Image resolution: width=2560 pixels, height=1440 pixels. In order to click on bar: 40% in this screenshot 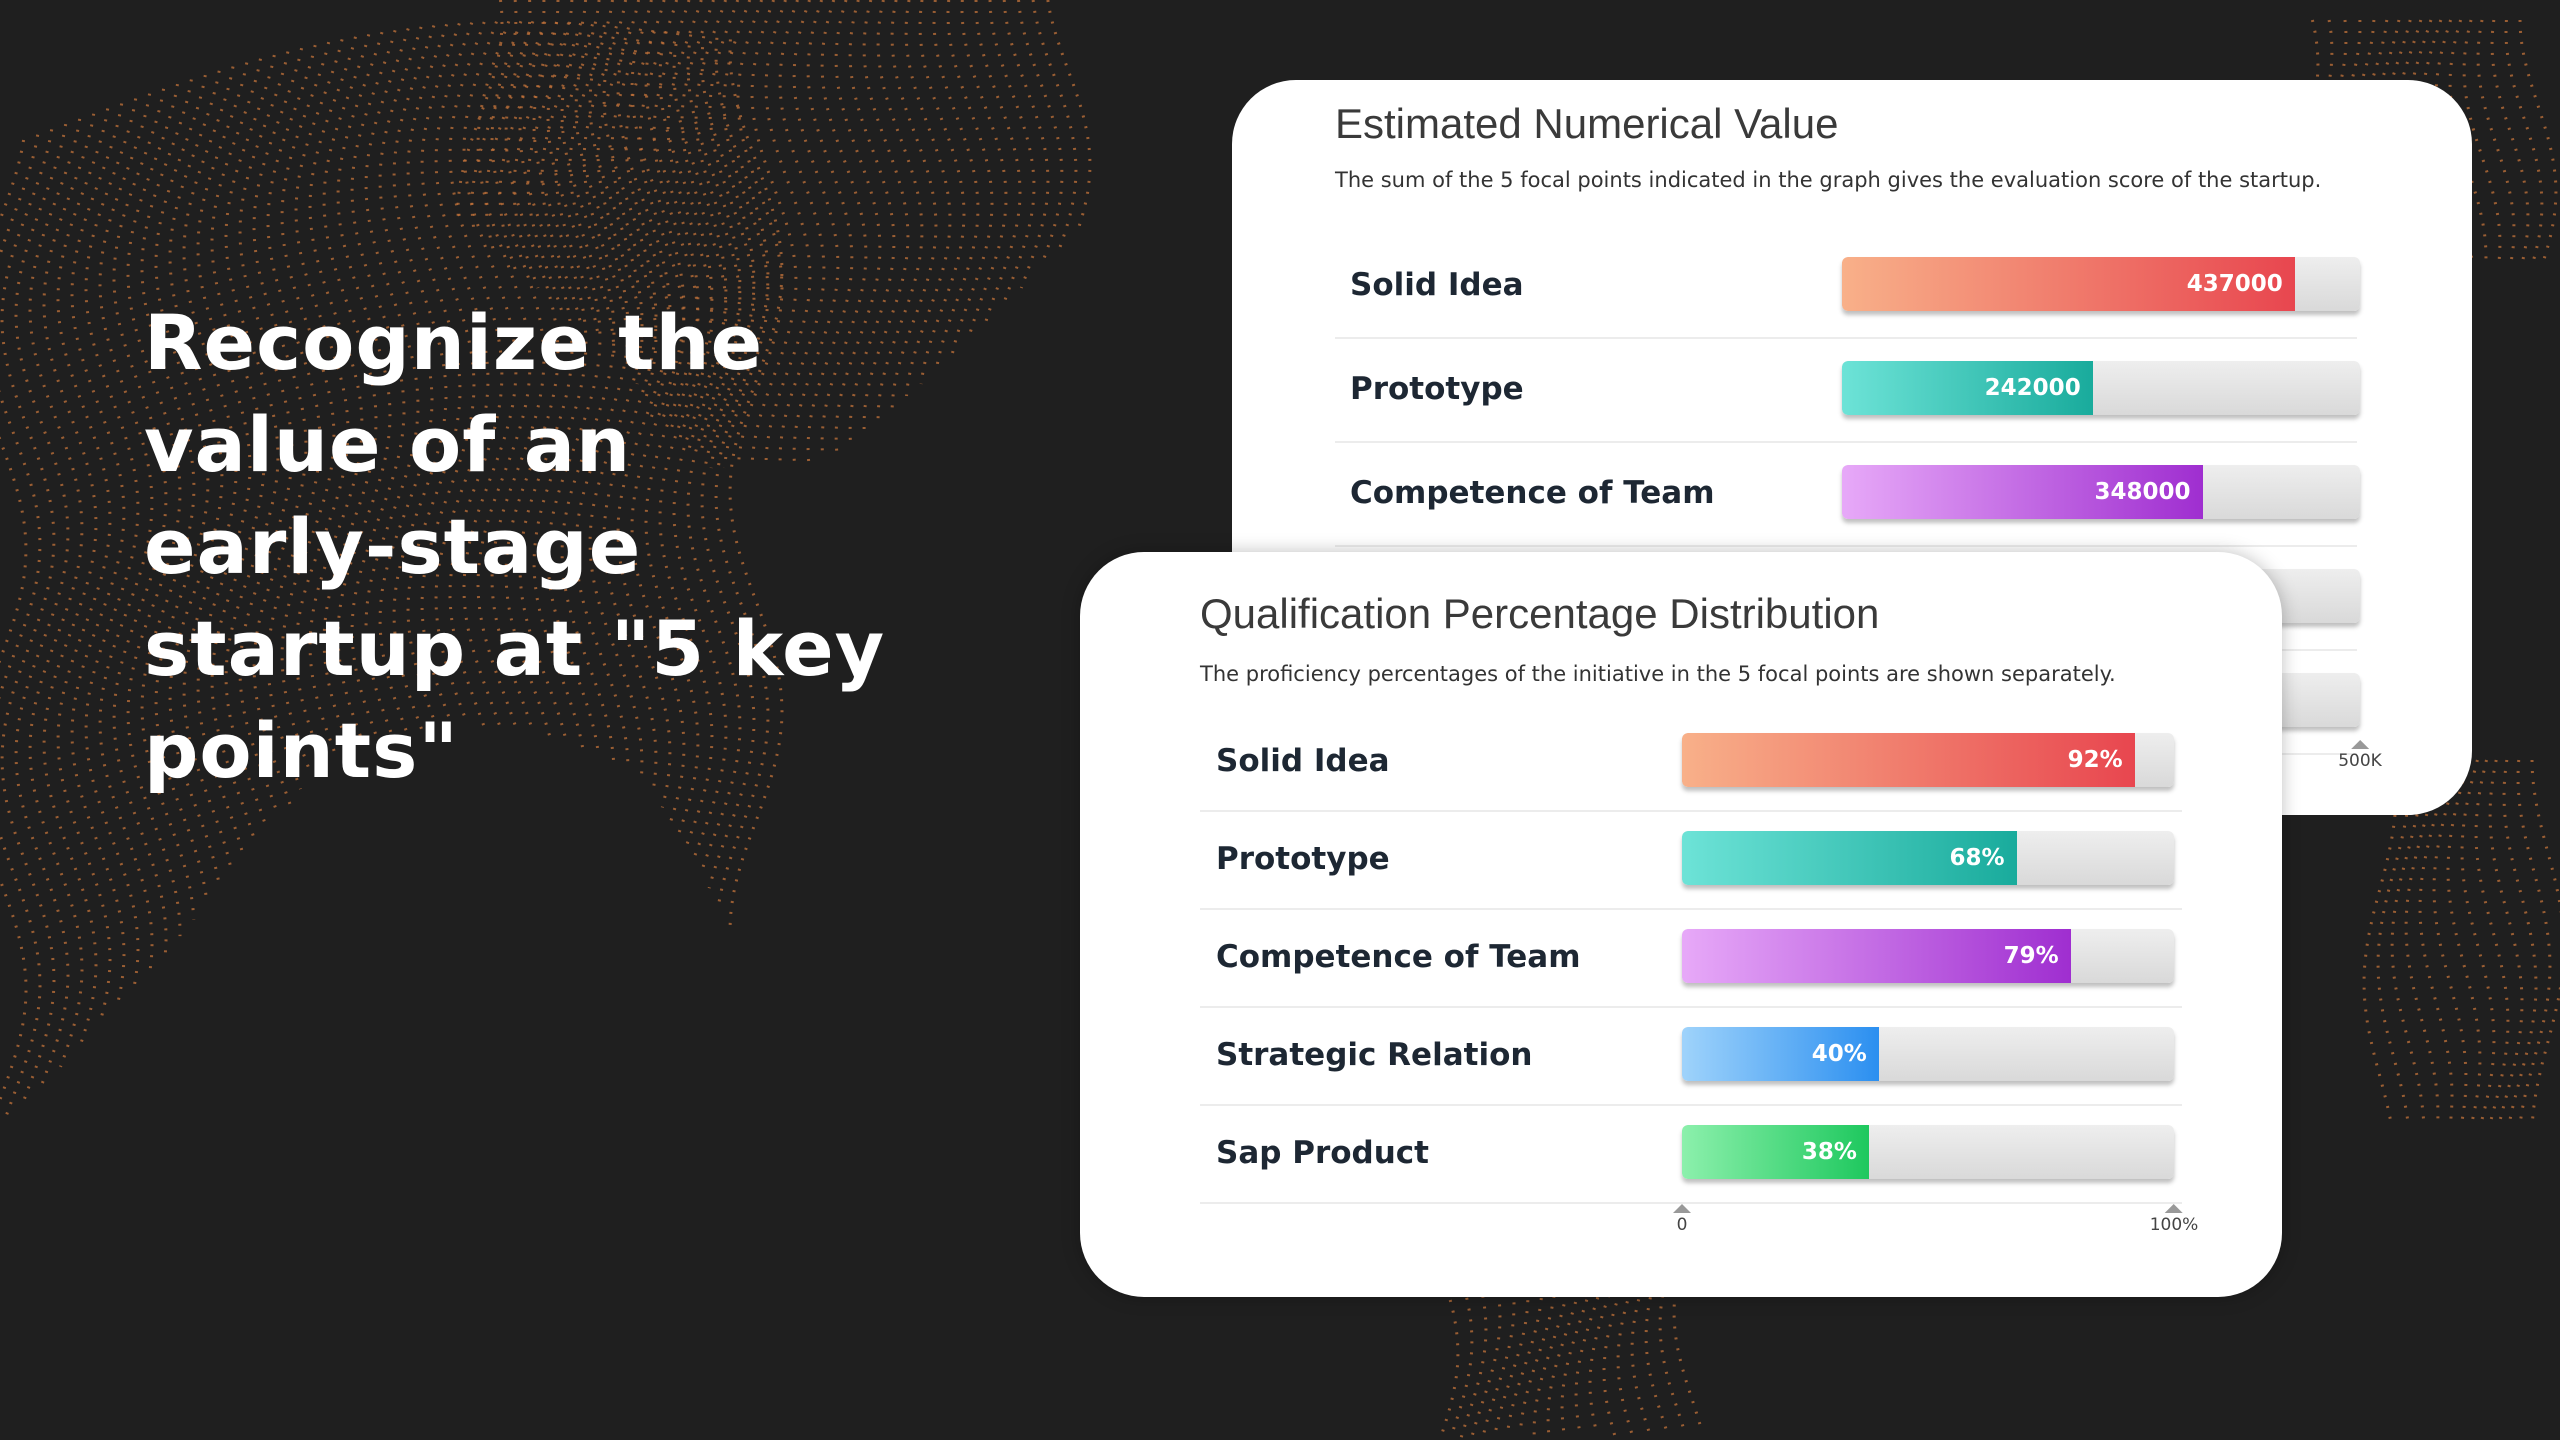, I will do `click(1780, 1054)`.